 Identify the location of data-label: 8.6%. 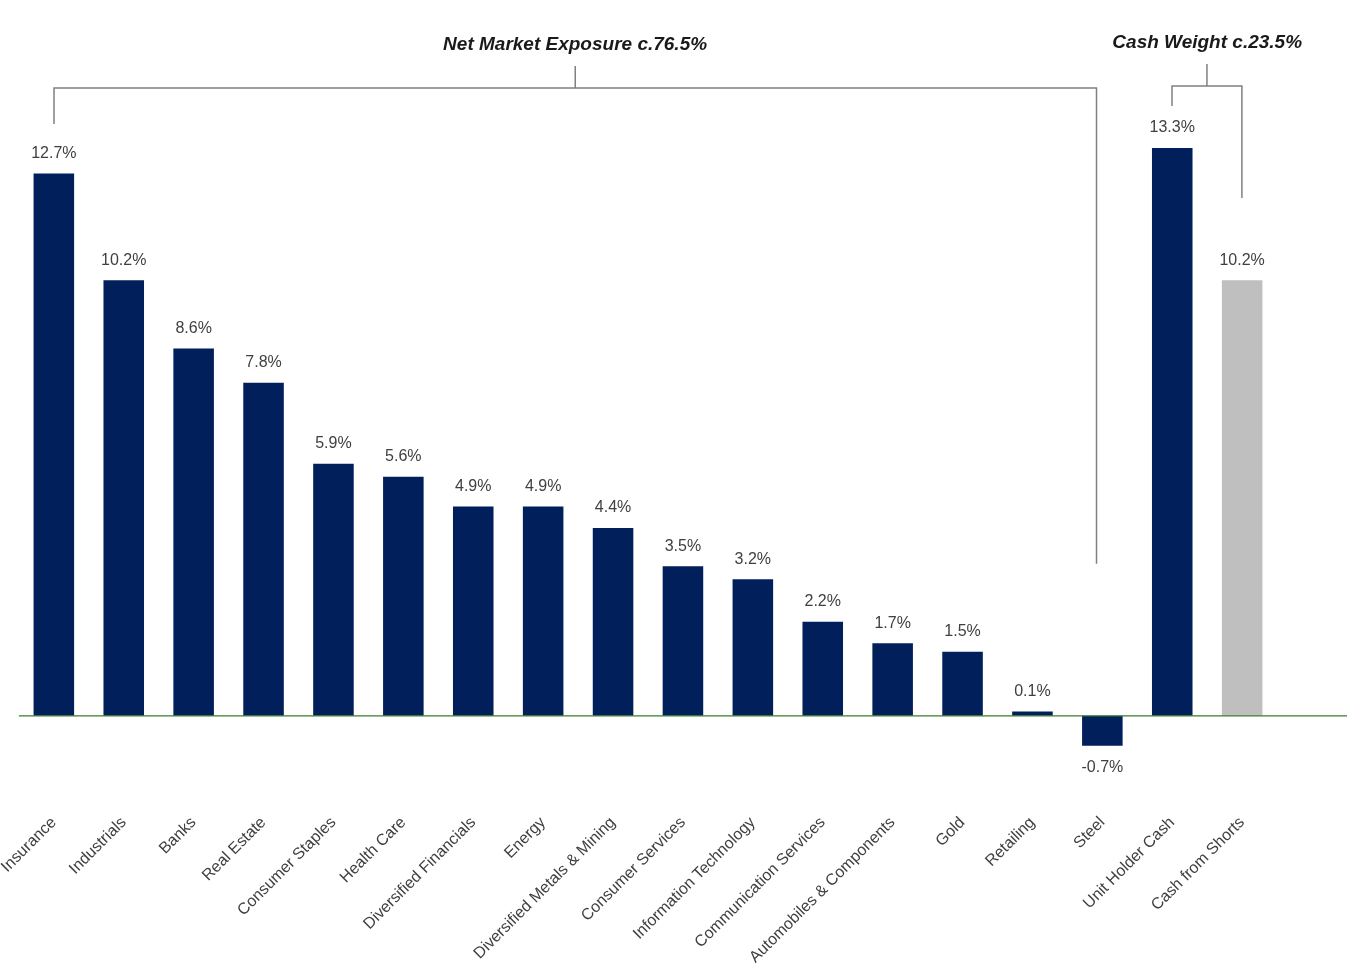
(193, 327).